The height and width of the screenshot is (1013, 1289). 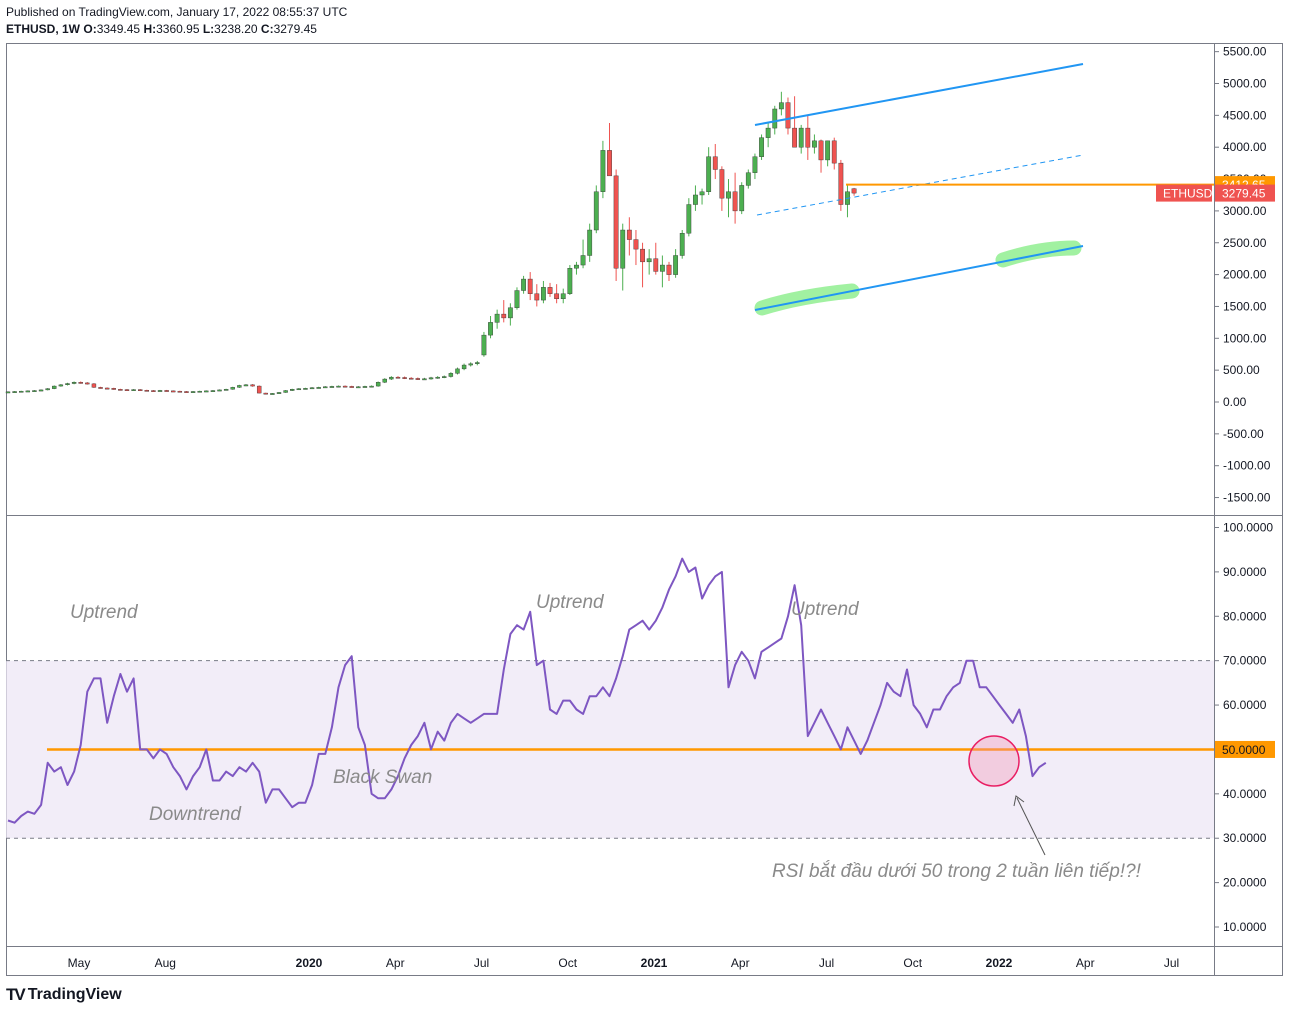 I want to click on rsi-tick-label: 40.0000, so click(x=1245, y=794).